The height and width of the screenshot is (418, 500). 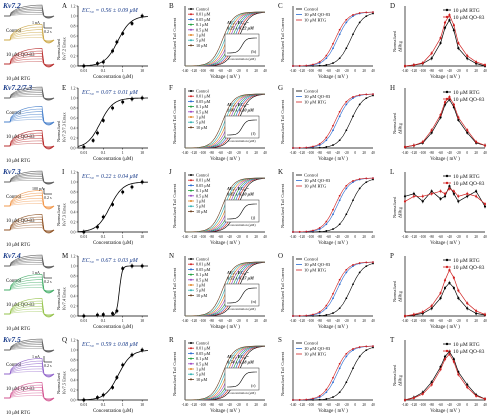 I want to click on scale-current-label: 100 pA, so click(x=38, y=188).